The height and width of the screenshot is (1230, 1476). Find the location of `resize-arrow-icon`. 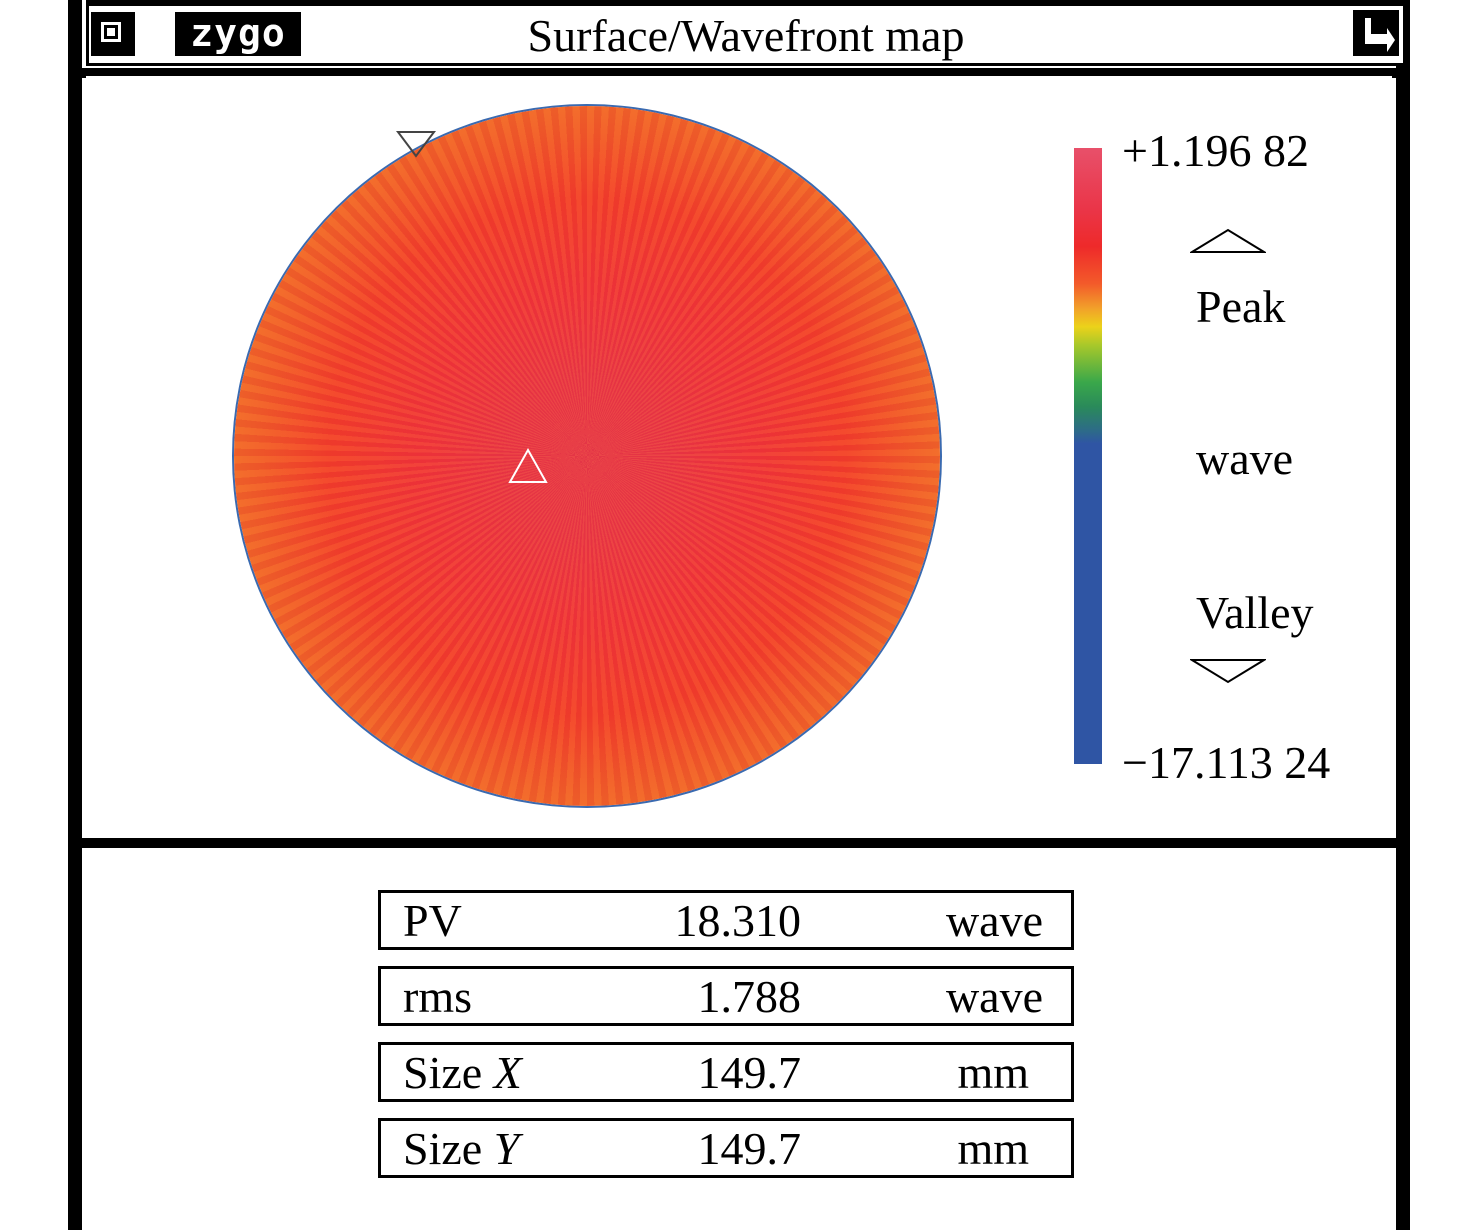

resize-arrow-icon is located at coordinates (1376, 33).